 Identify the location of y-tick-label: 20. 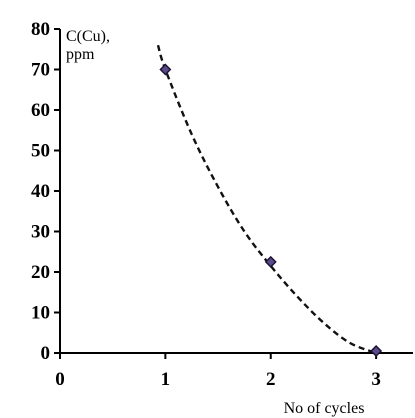
(40, 272).